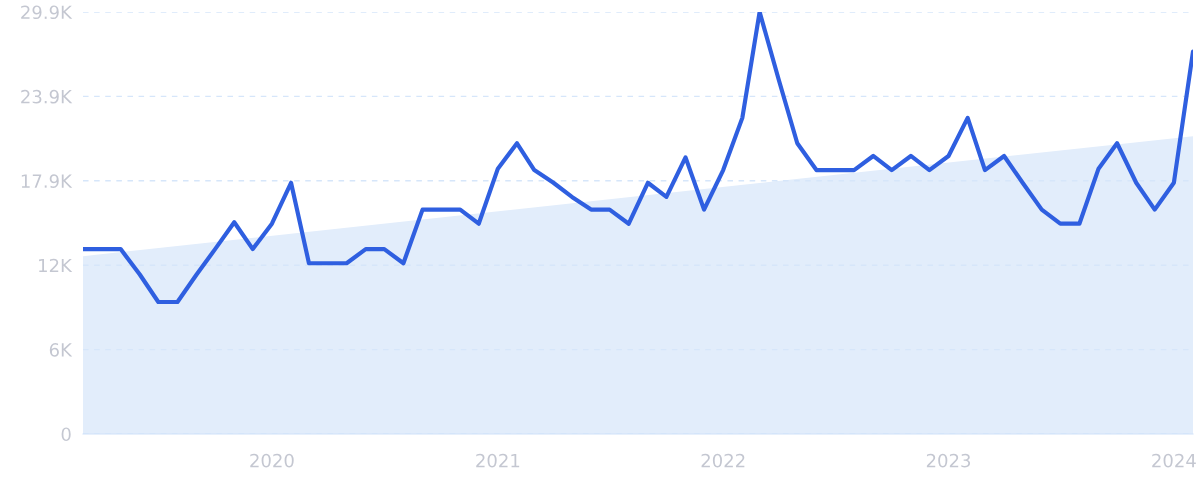 This screenshot has width=1200, height=499. What do you see at coordinates (498, 460) in the screenshot?
I see `x-tick-label: 2021` at bounding box center [498, 460].